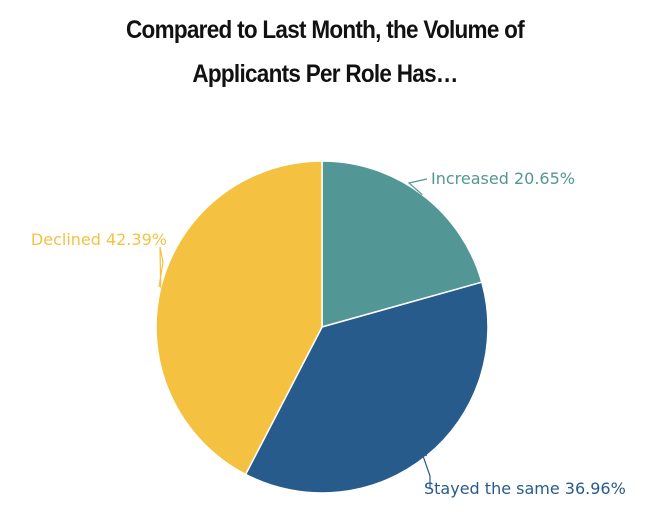 This screenshot has width=650, height=523. Describe the element at coordinates (402, 244) in the screenshot. I see `pie-slice-increased` at that location.